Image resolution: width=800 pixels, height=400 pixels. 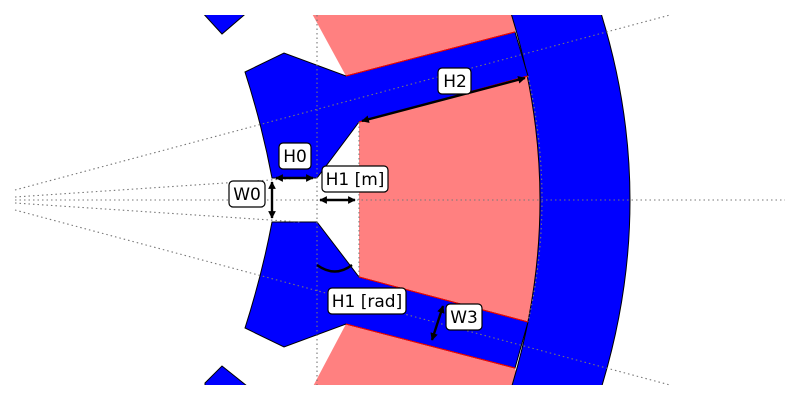 What do you see at coordinates (443, 99) in the screenshot?
I see `h2-arrow` at bounding box center [443, 99].